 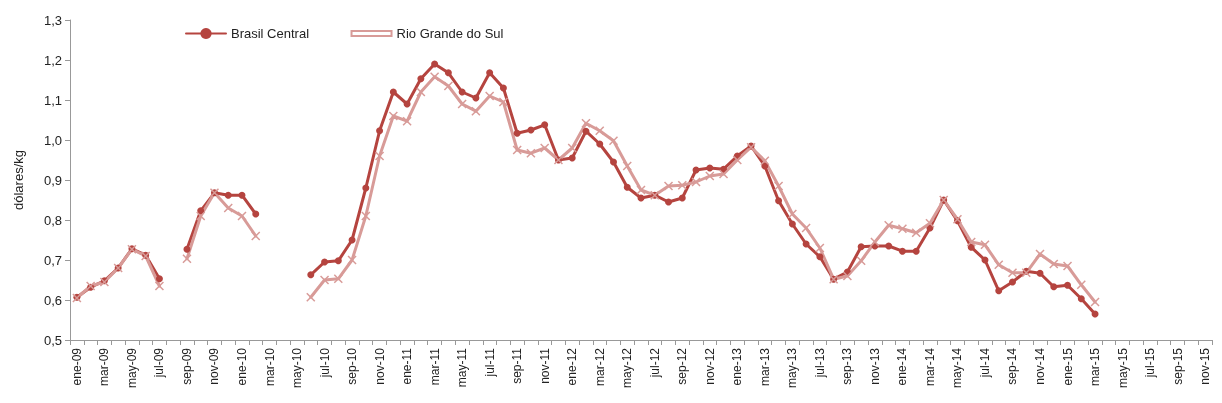 I want to click on x-tick-label: ene-14, so click(x=902, y=366).